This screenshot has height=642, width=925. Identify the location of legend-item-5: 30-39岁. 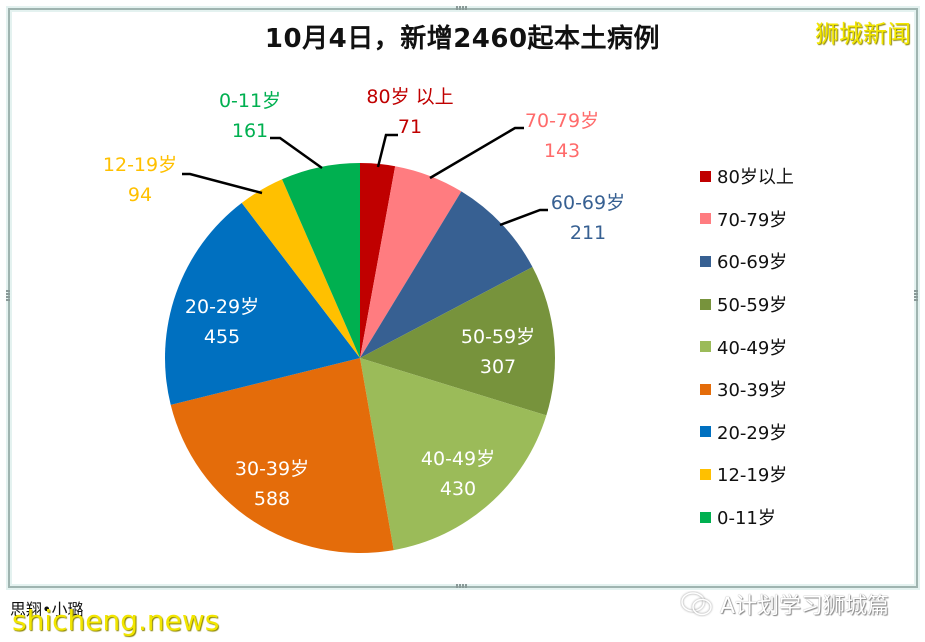
(747, 389).